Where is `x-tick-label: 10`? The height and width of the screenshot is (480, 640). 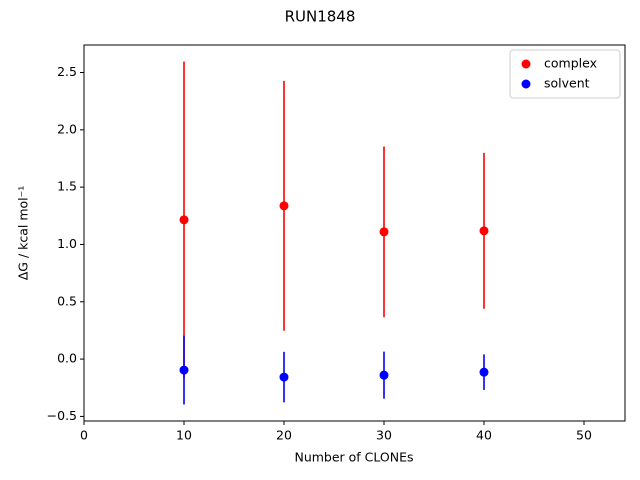 x-tick-label: 10 is located at coordinates (184, 435).